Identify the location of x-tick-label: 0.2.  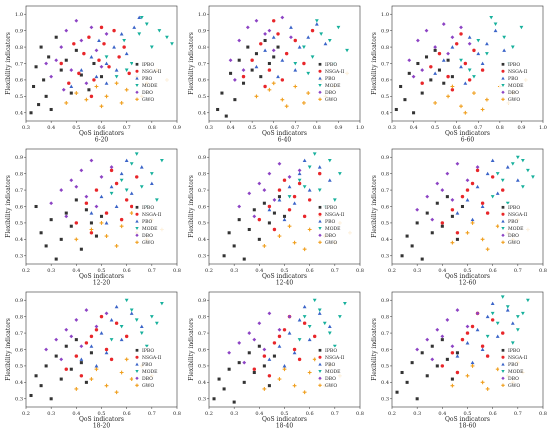
(392, 271).